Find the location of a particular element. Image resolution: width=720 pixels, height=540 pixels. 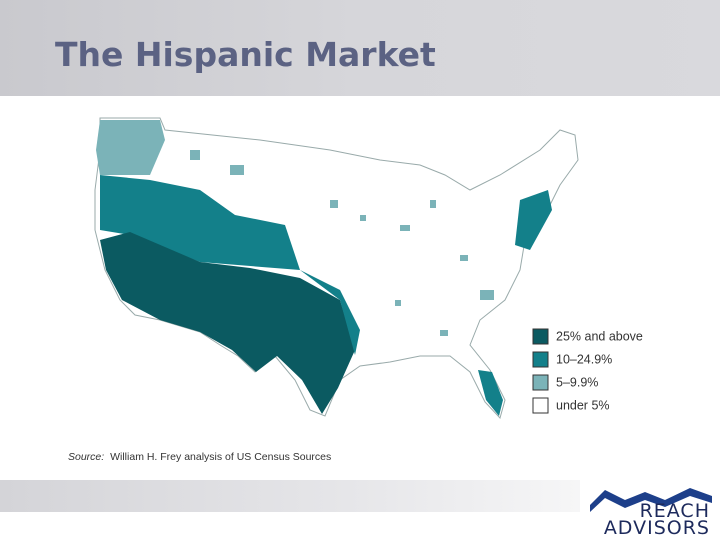

region-high is located at coordinates (227, 323).